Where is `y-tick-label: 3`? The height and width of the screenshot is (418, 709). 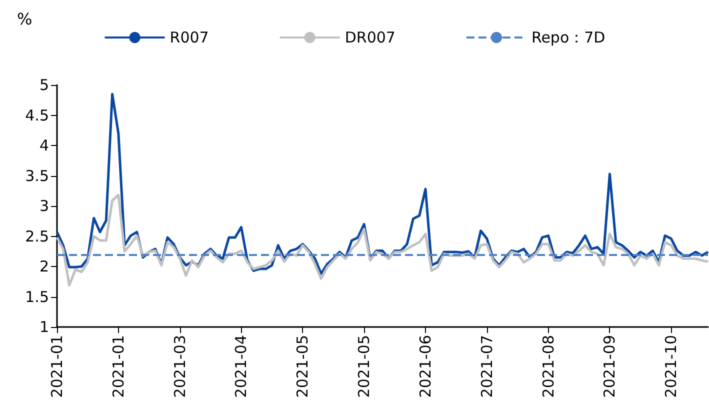
y-tick-label: 3 is located at coordinates (44, 206).